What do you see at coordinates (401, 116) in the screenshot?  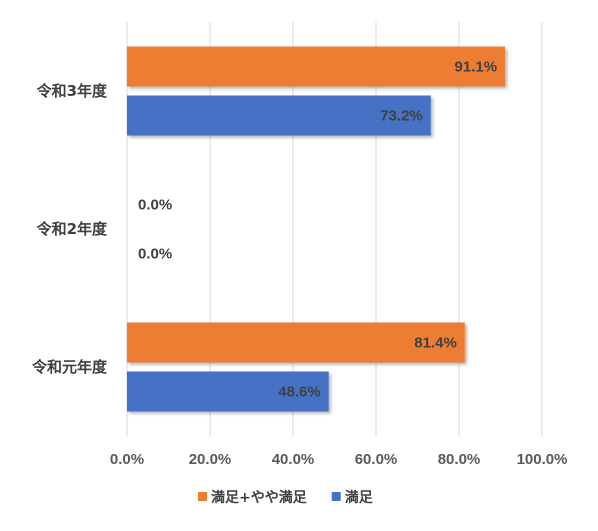 I see `data-label: 73.2%` at bounding box center [401, 116].